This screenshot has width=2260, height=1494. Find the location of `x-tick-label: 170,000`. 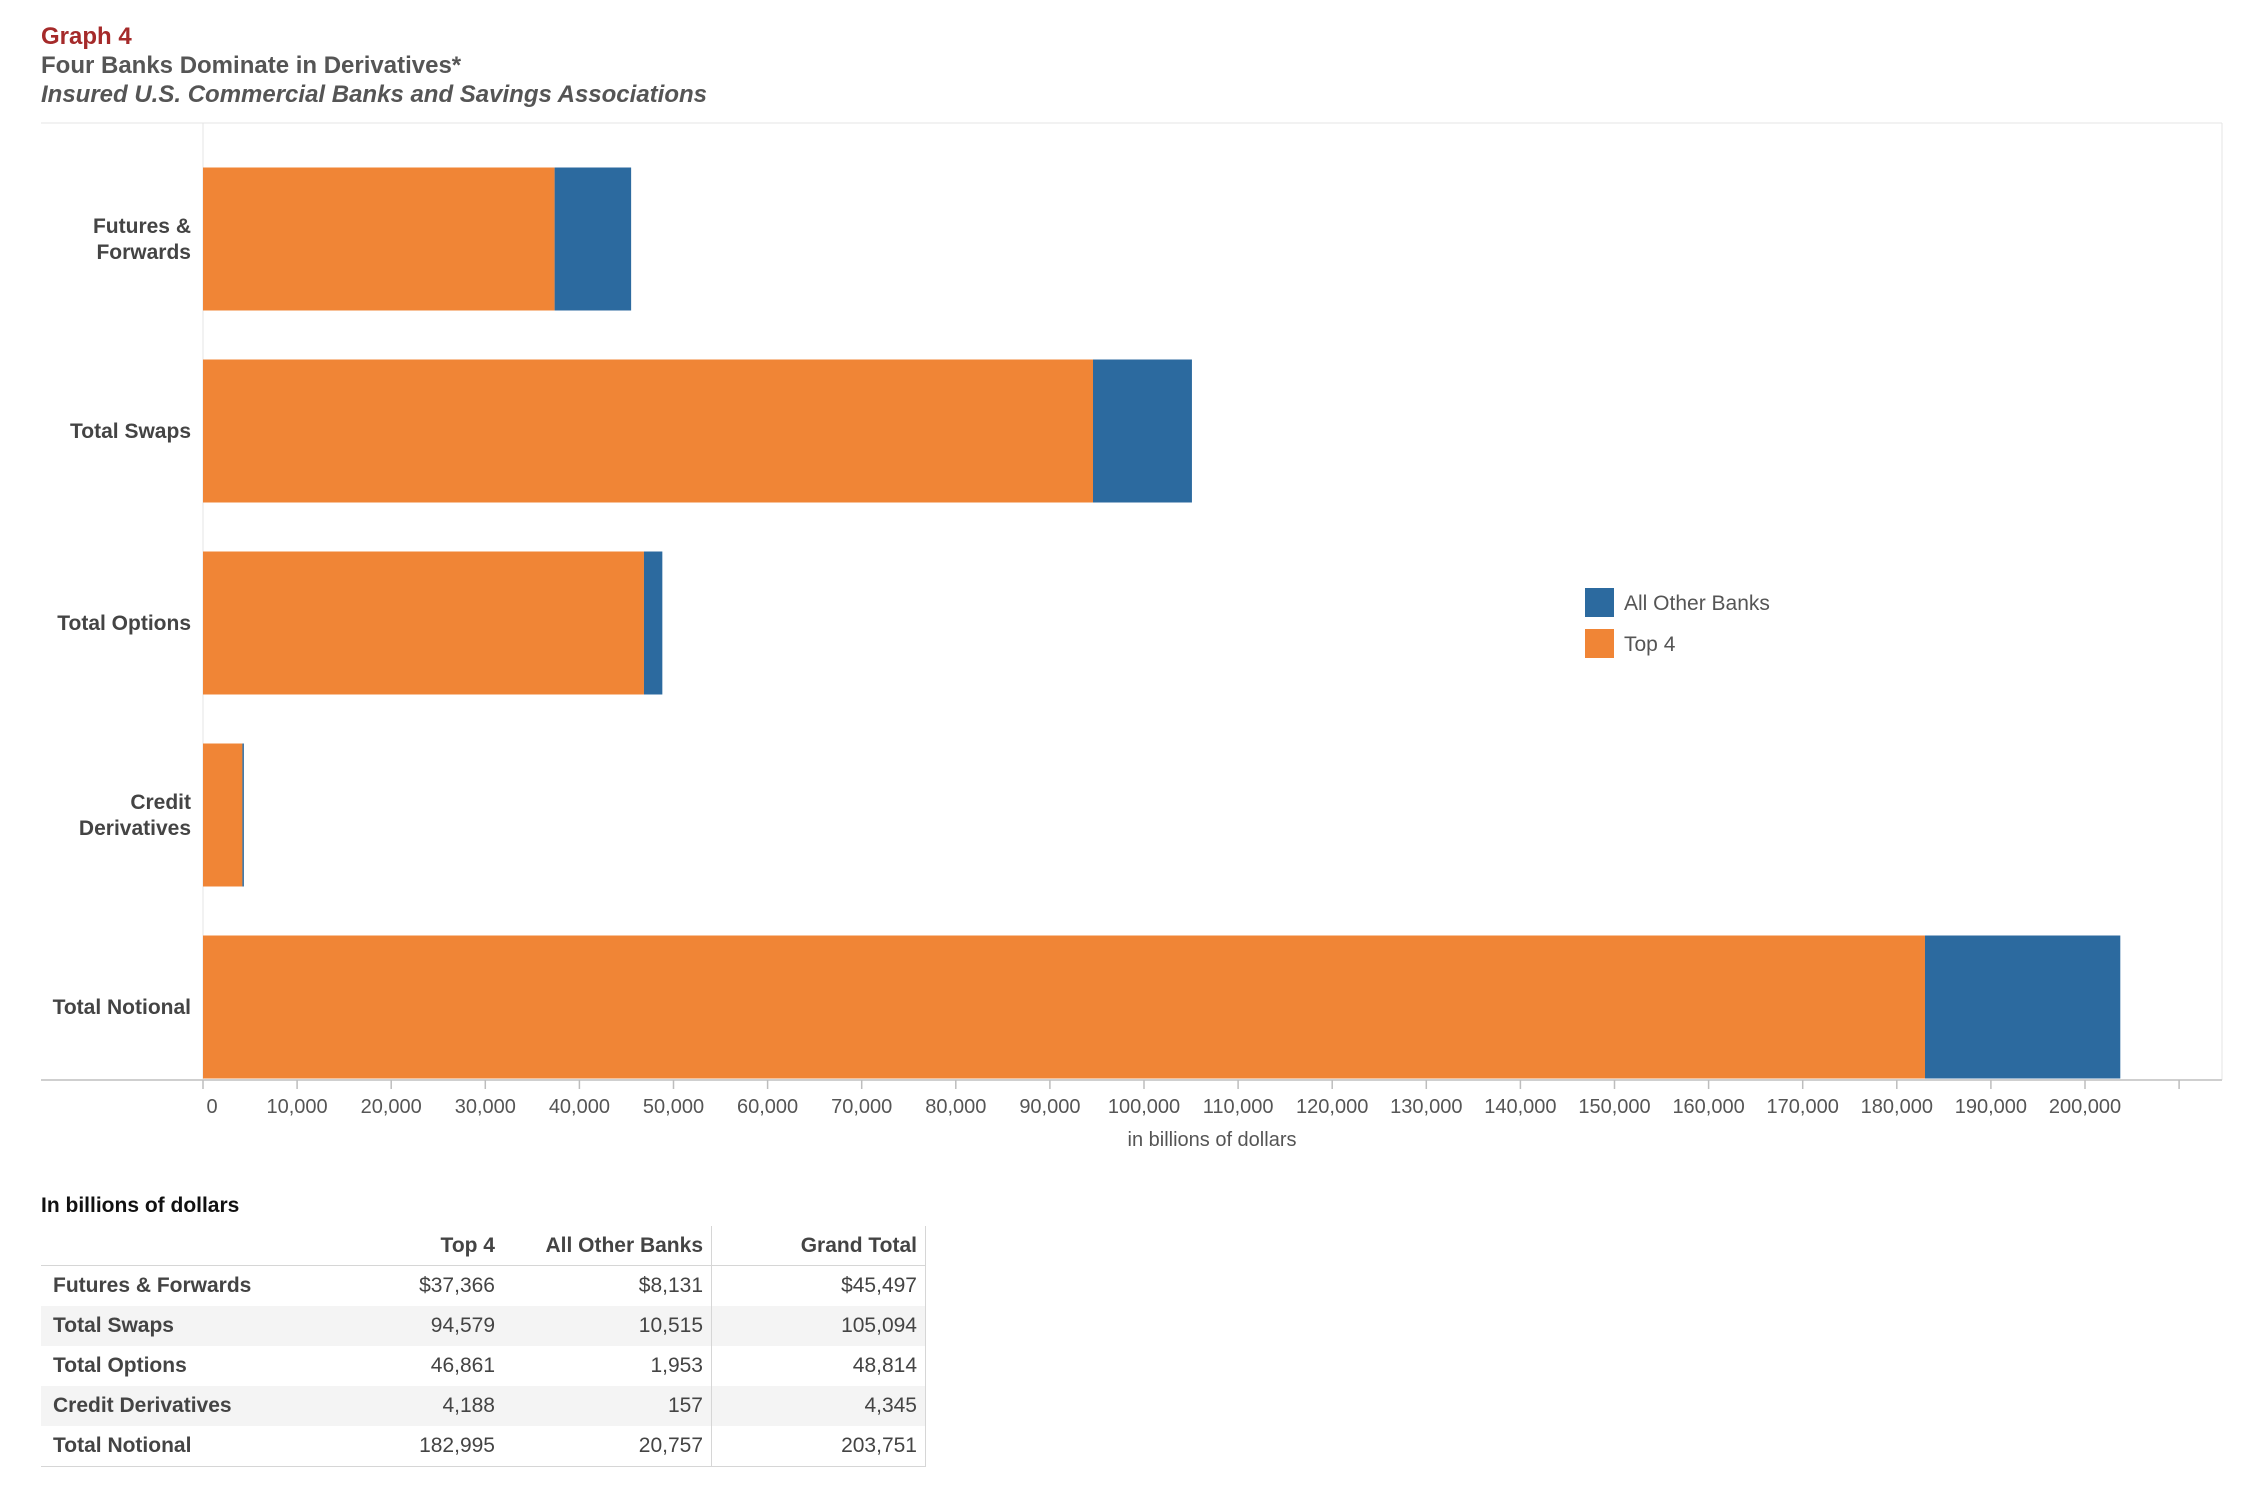

x-tick-label: 170,000 is located at coordinates (1803, 1107).